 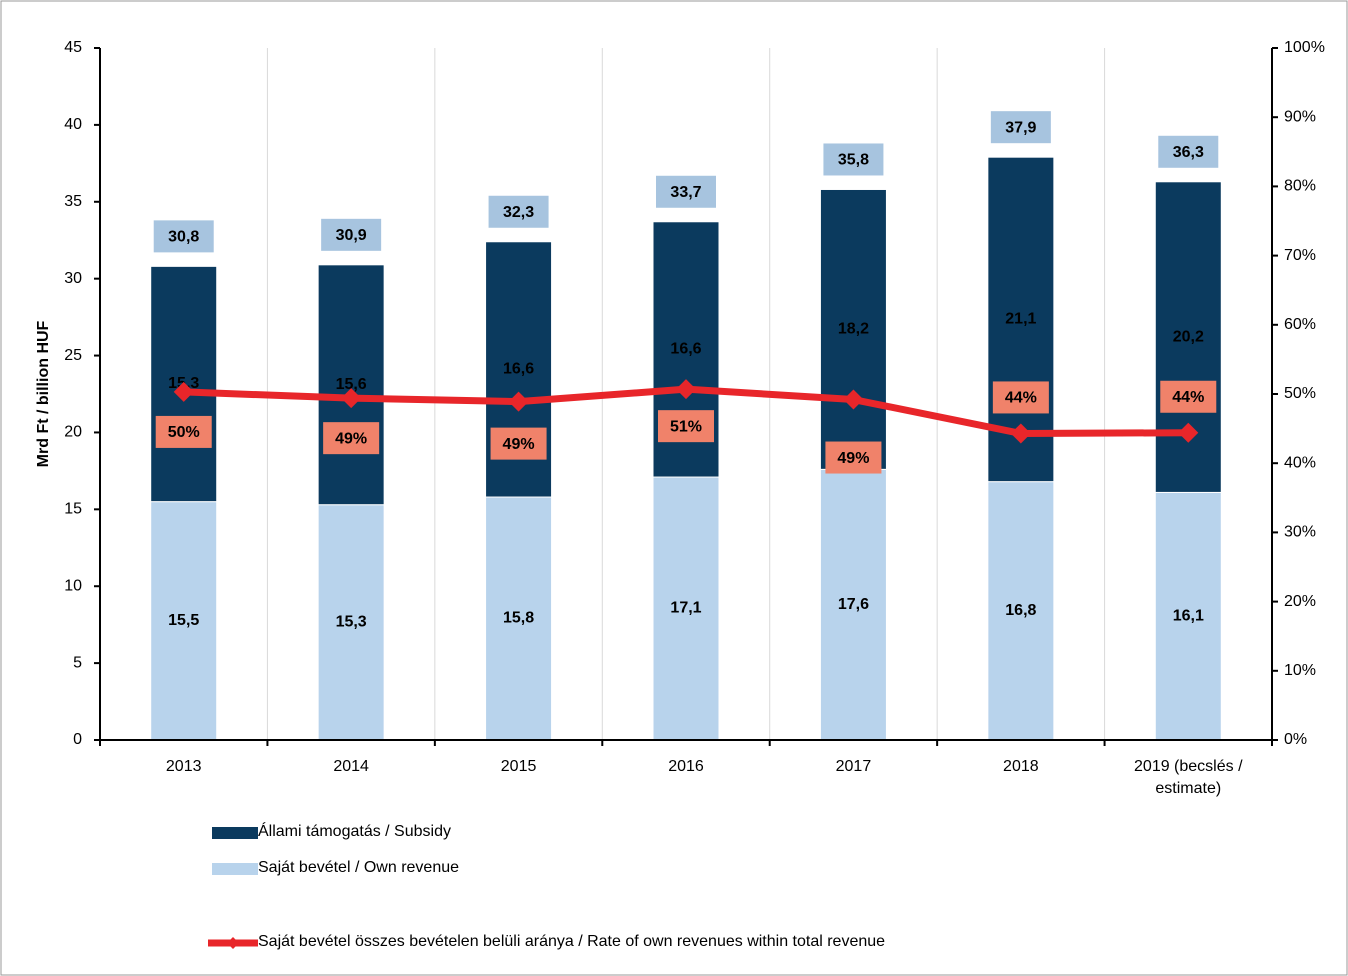 I want to click on y-tick-label: 45, so click(x=73, y=47).